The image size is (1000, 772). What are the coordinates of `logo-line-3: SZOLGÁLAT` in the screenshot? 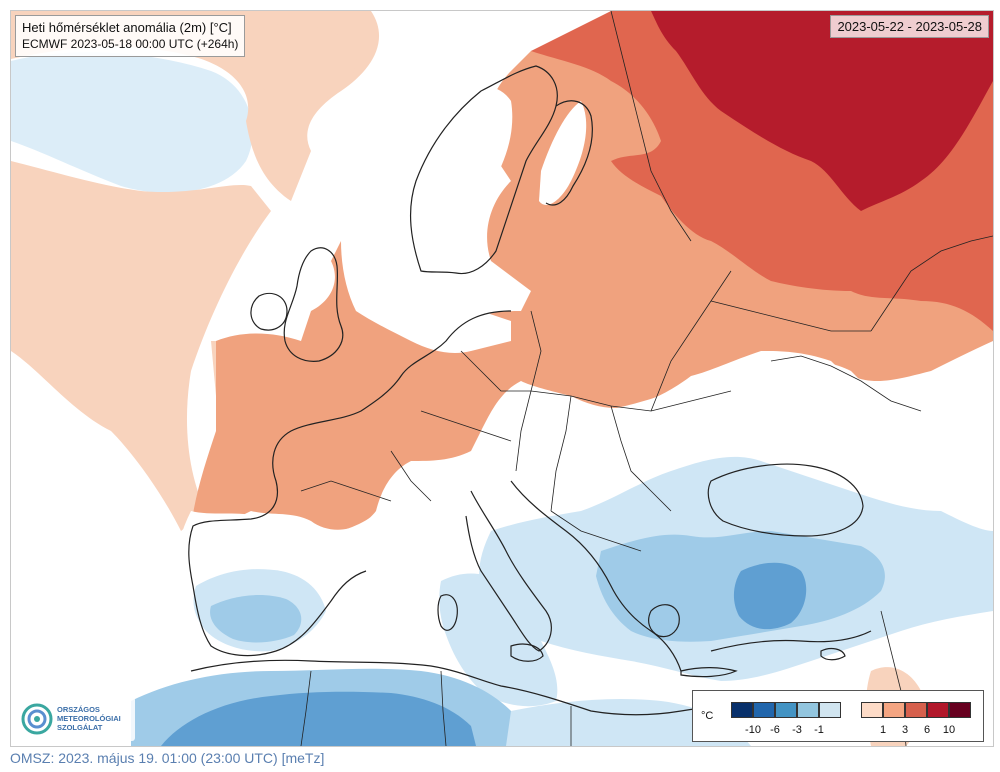 It's located at (80, 727).